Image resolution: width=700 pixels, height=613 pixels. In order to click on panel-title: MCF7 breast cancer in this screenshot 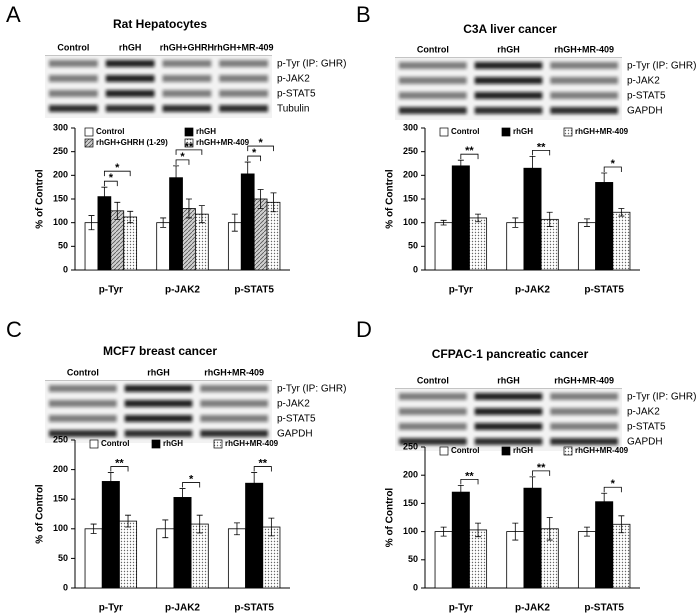, I will do `click(160, 351)`.